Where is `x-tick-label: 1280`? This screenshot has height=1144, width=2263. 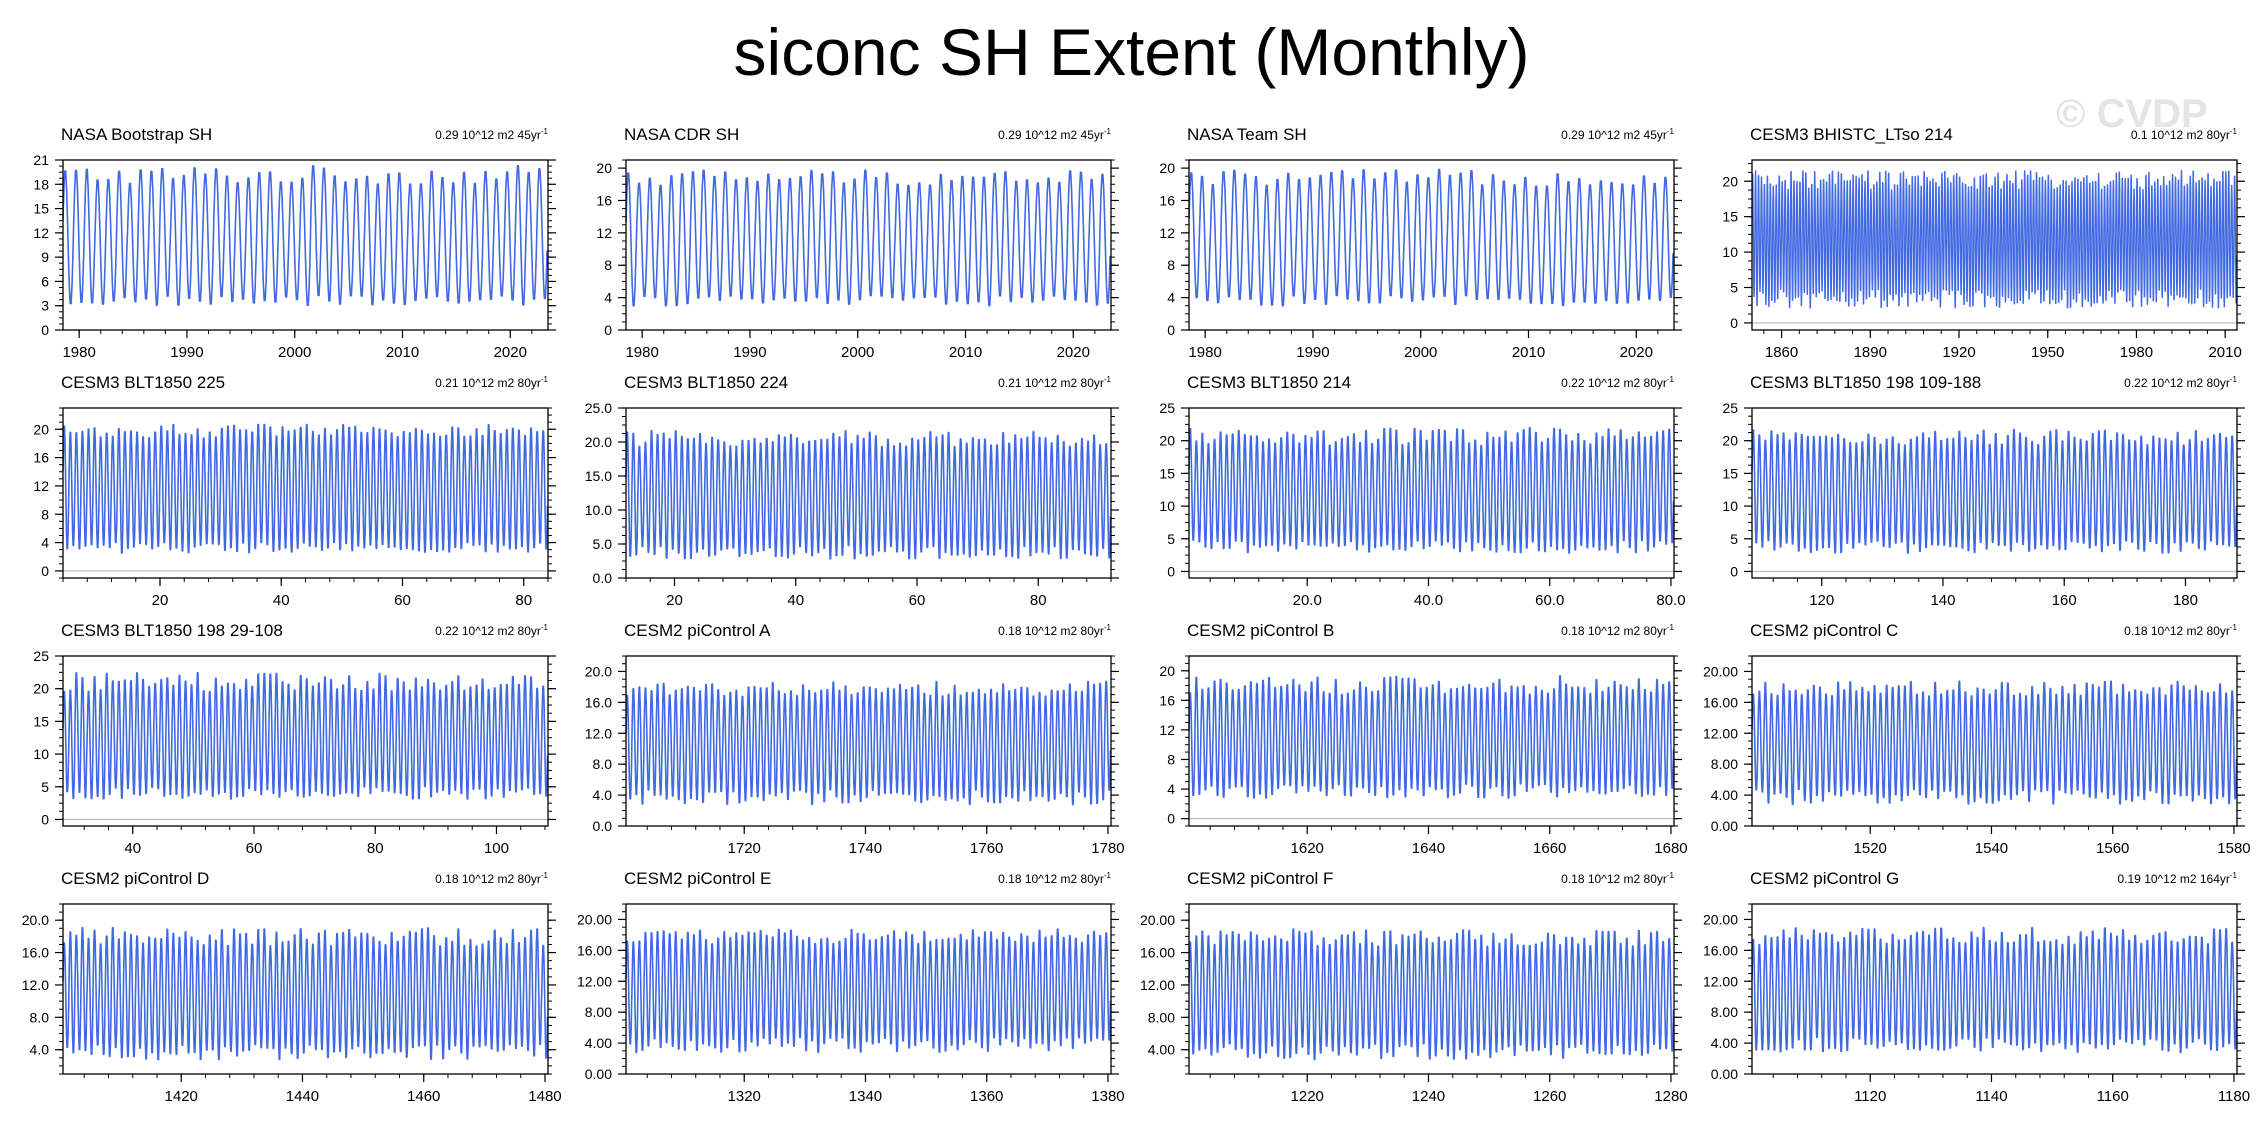
x-tick-label: 1280 is located at coordinates (1670, 1096).